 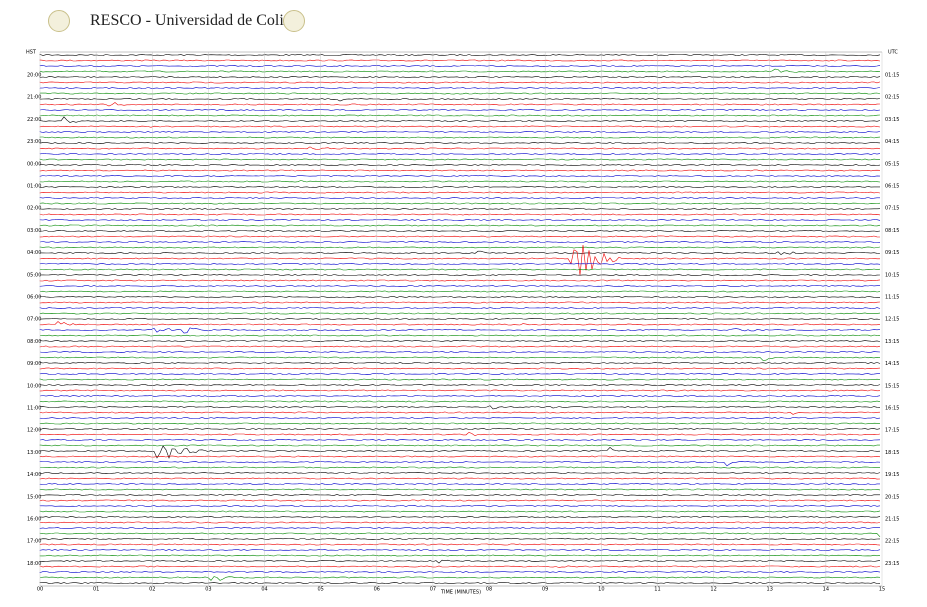 I want to click on x-tick-label: 00, so click(x=40, y=590).